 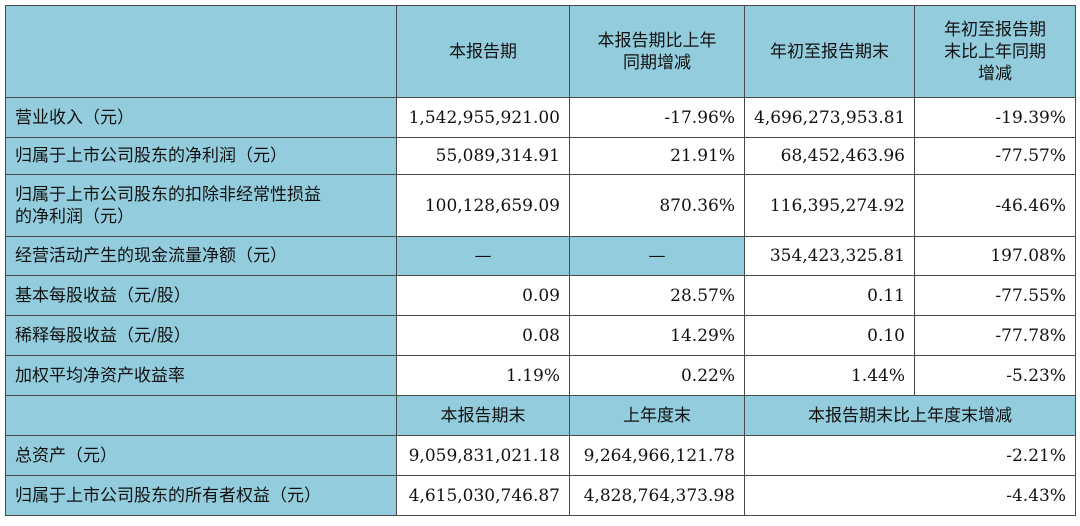 What do you see at coordinates (483, 51) in the screenshot?
I see `header-current-period: 本报告期` at bounding box center [483, 51].